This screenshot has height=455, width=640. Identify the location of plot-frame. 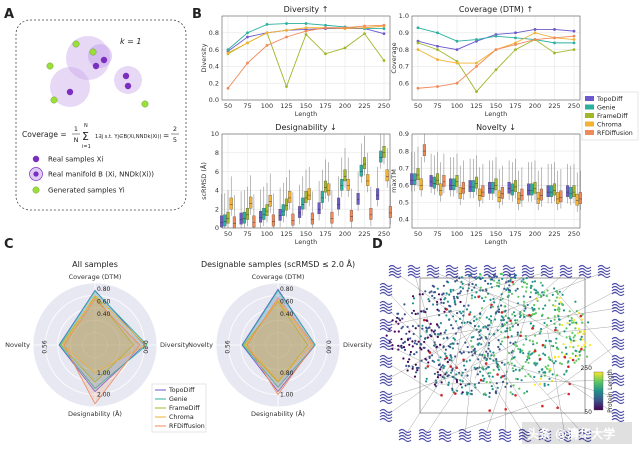
(306, 181).